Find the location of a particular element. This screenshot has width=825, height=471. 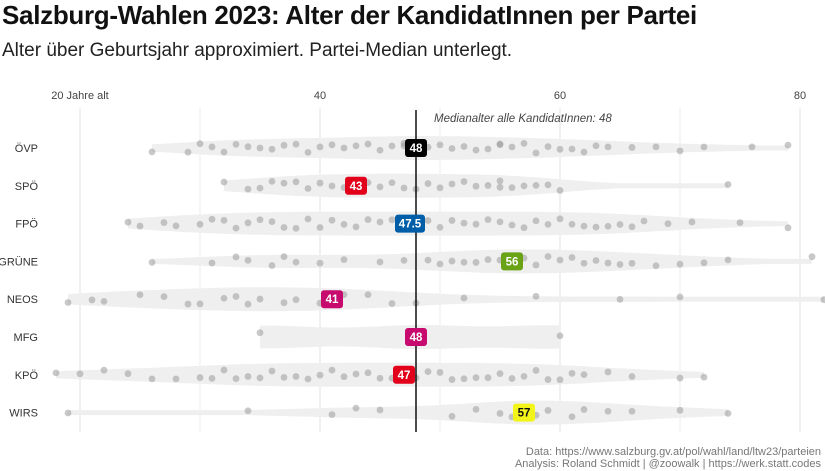

median-badge-value: 41 is located at coordinates (332, 300).